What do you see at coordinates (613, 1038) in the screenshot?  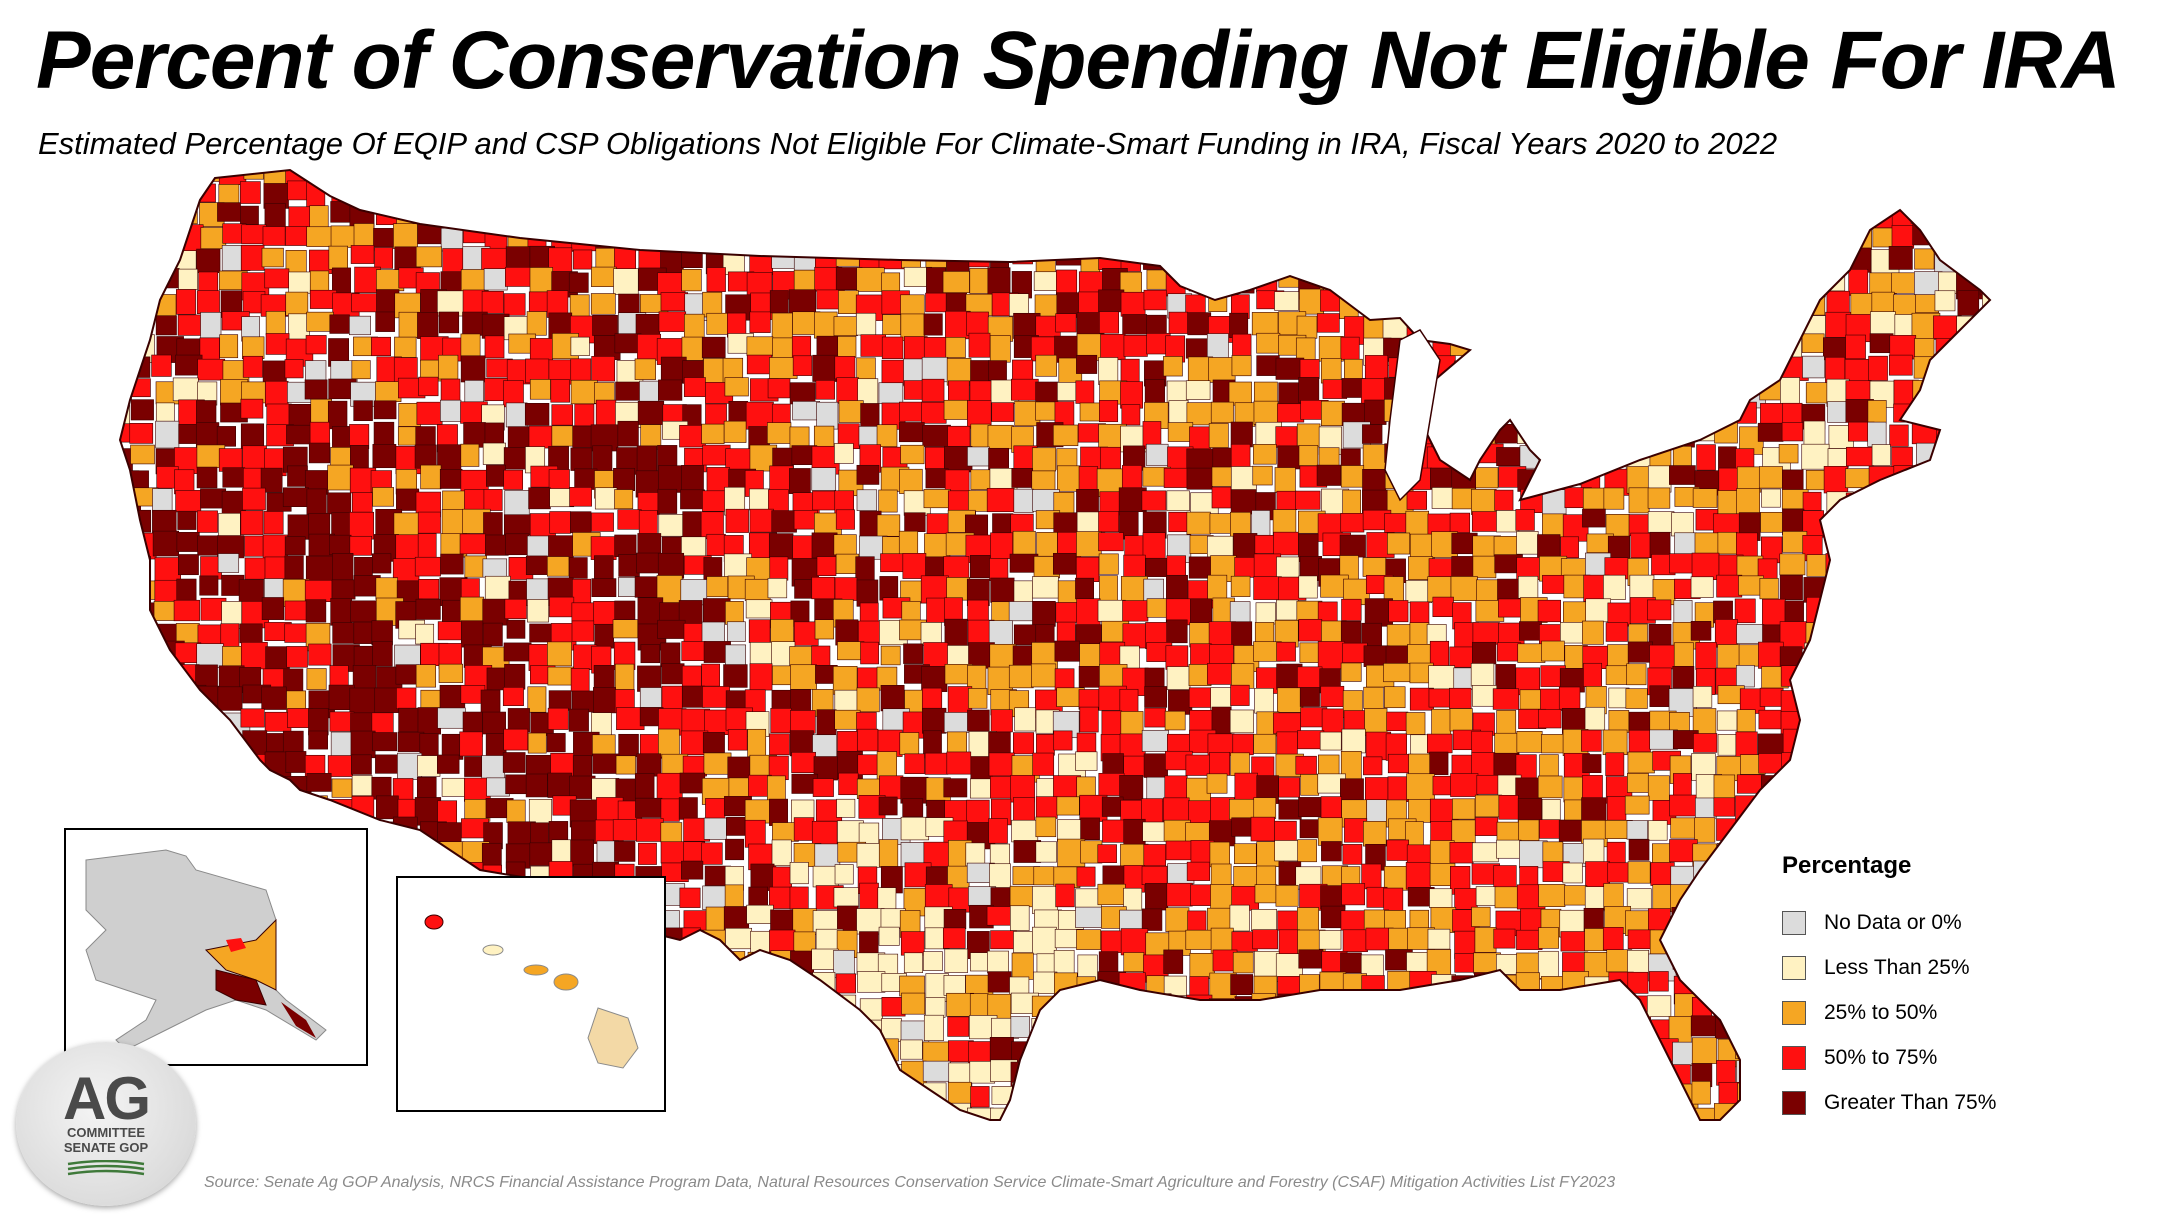 I see `big-island` at bounding box center [613, 1038].